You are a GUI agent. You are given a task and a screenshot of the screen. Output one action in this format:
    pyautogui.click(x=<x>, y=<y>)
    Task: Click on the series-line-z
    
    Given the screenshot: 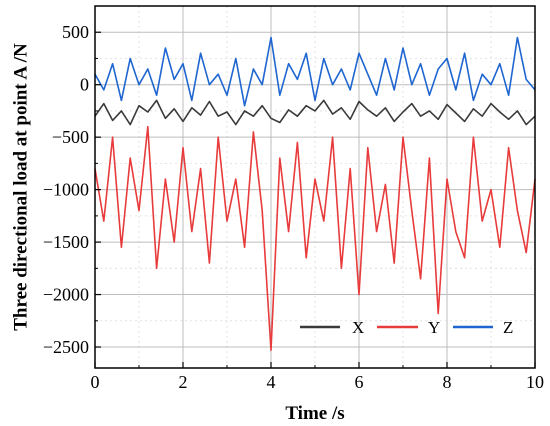 What is the action you would take?
    pyautogui.click(x=315, y=71)
    